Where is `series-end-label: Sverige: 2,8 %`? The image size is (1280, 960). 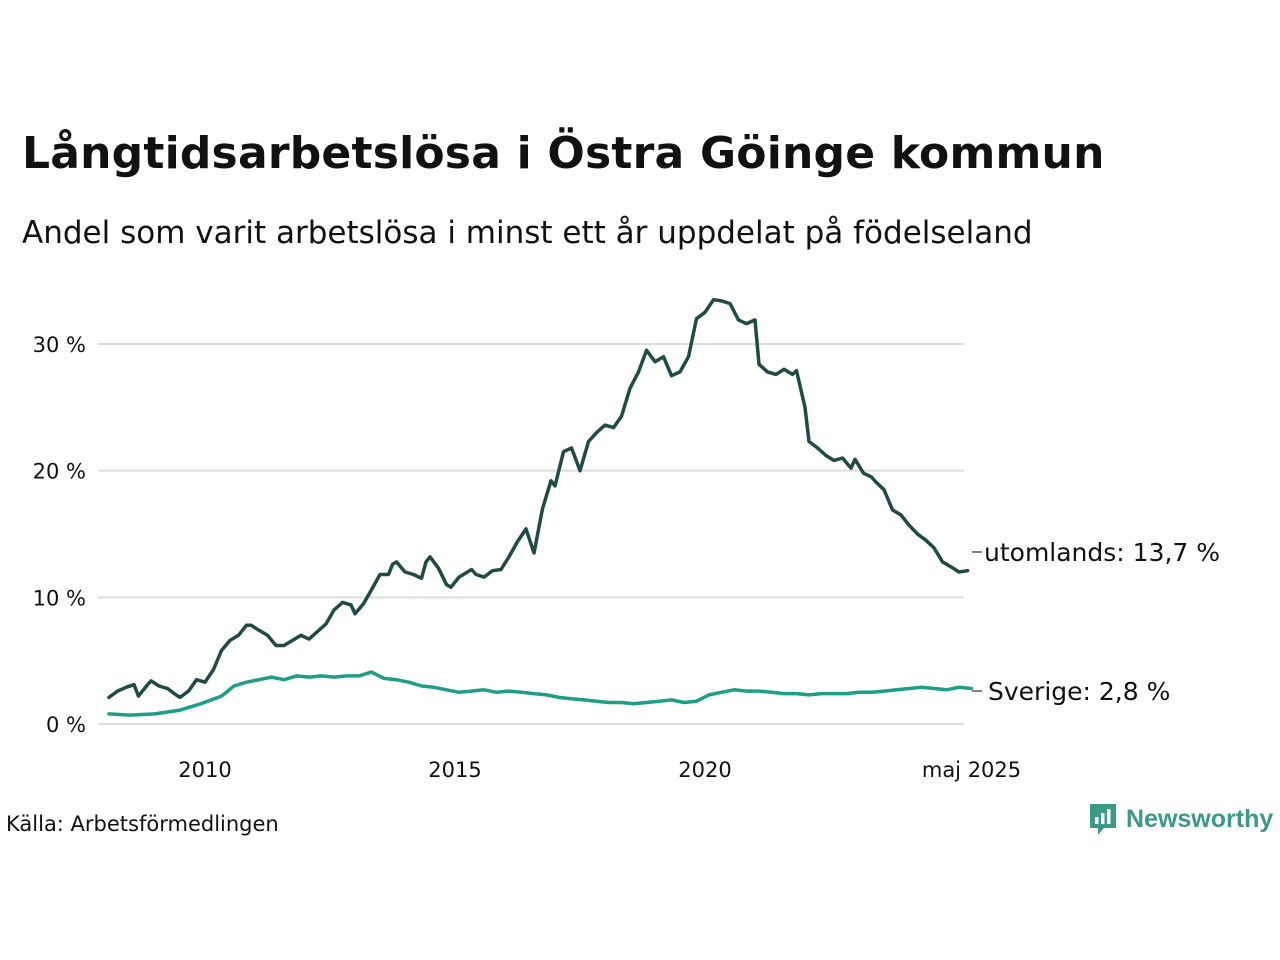 series-end-label: Sverige: 2,8 % is located at coordinates (1079, 691).